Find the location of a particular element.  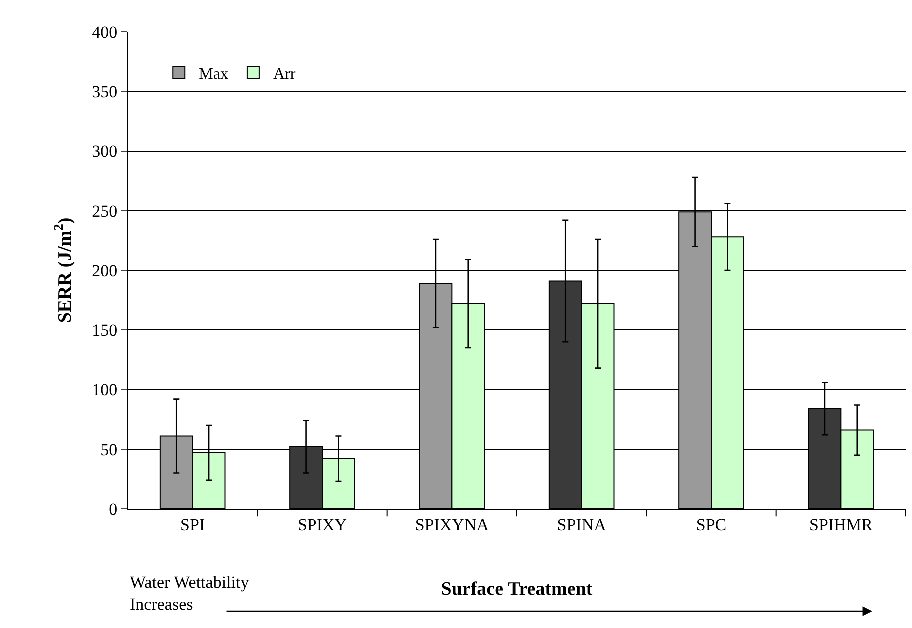

y-tick-label: 200 is located at coordinates (105, 270).